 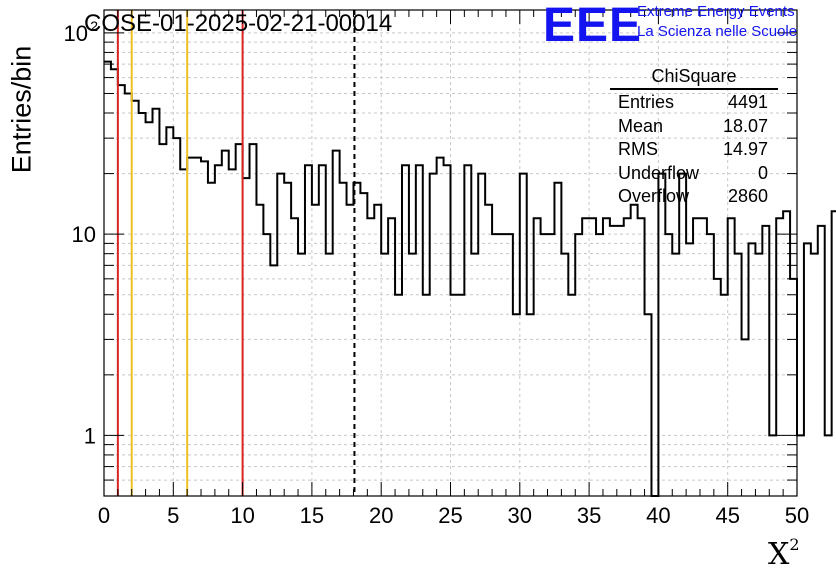 I want to click on stats-row-rms: RMS 14.97, so click(x=693, y=149).